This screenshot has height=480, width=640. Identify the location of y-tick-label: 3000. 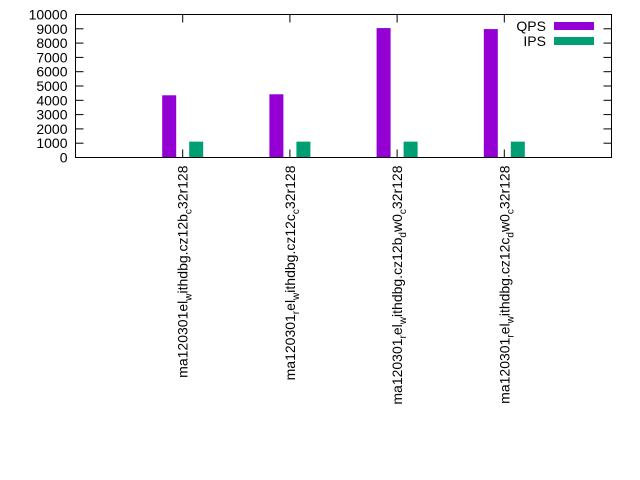
(51, 115).